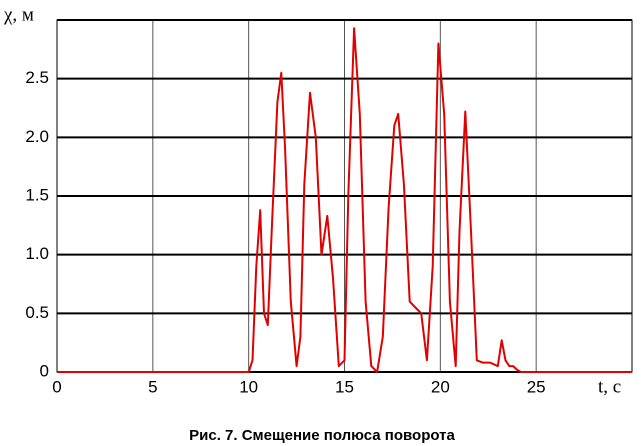  What do you see at coordinates (536, 386) in the screenshot?
I see `x-tick-label: 25` at bounding box center [536, 386].